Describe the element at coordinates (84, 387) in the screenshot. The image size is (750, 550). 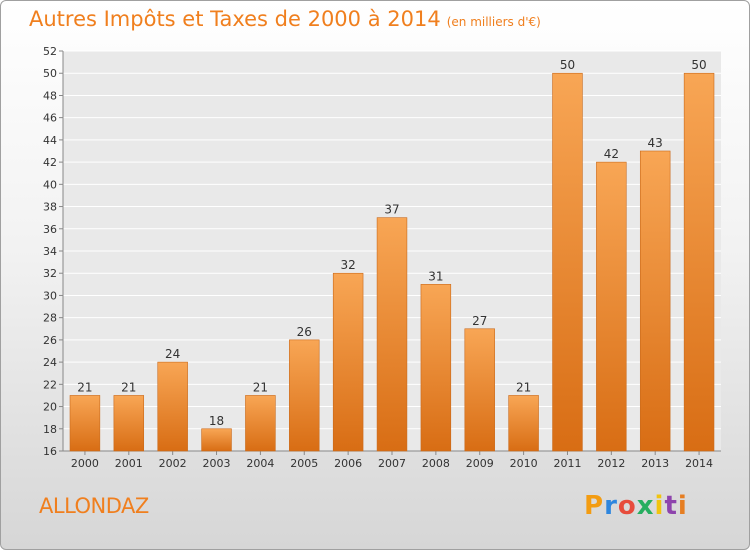
I see `value-label-2000: 21` at that location.